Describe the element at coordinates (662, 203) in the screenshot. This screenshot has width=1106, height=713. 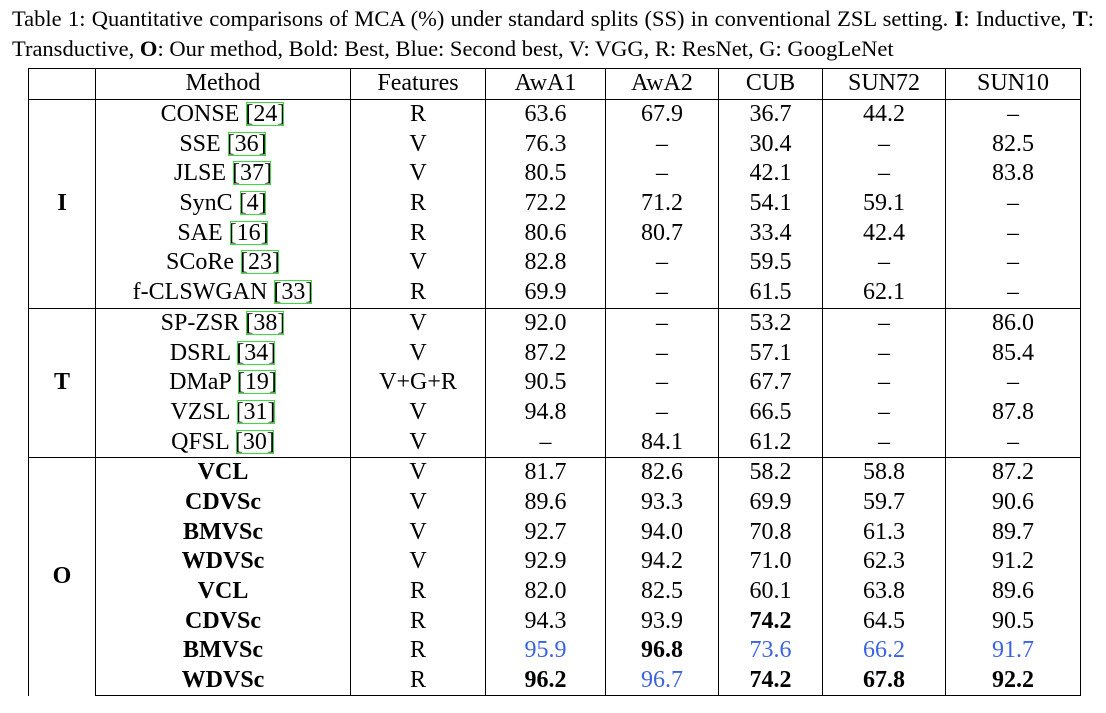
I see `value-cell: 71.2` at that location.